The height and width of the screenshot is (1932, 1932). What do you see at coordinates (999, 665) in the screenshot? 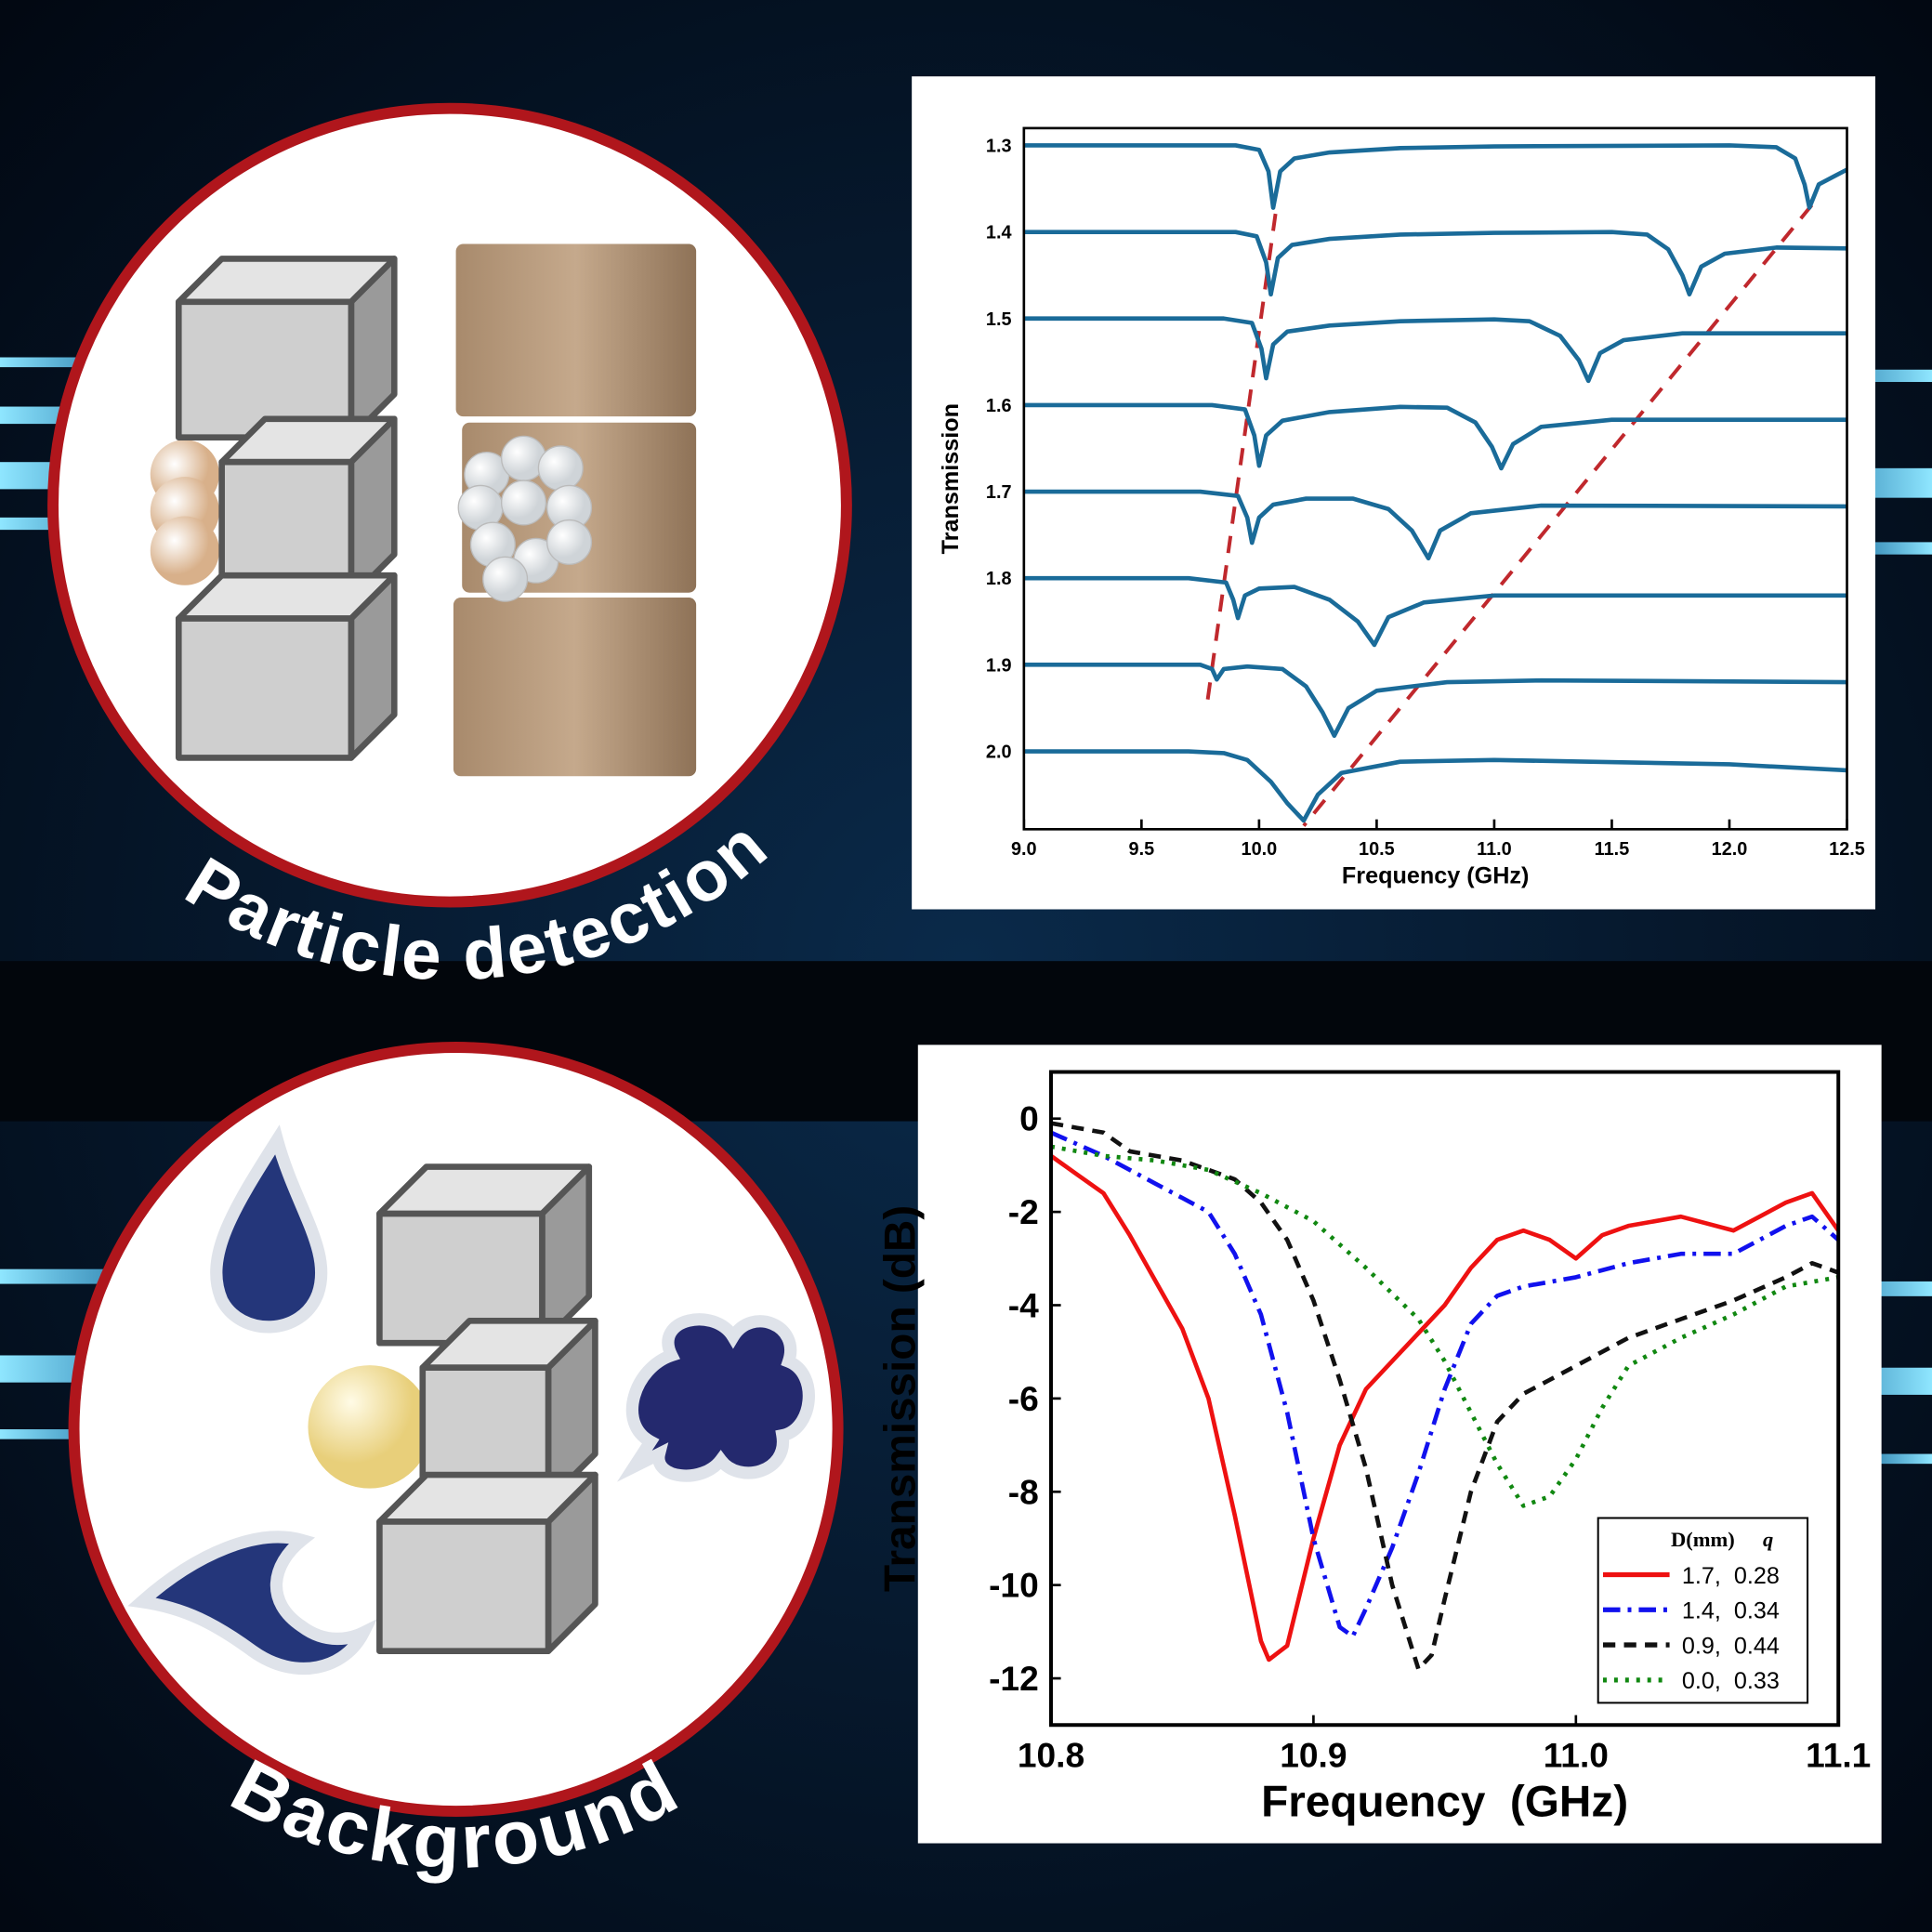
I see `y-tick-label: 1.9` at bounding box center [999, 665].